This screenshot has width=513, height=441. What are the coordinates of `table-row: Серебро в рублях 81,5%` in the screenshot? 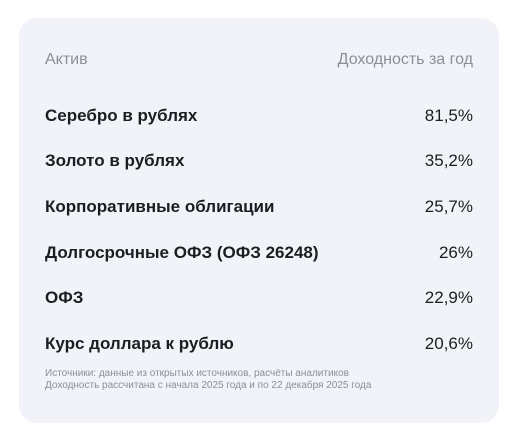 It's located at (259, 116).